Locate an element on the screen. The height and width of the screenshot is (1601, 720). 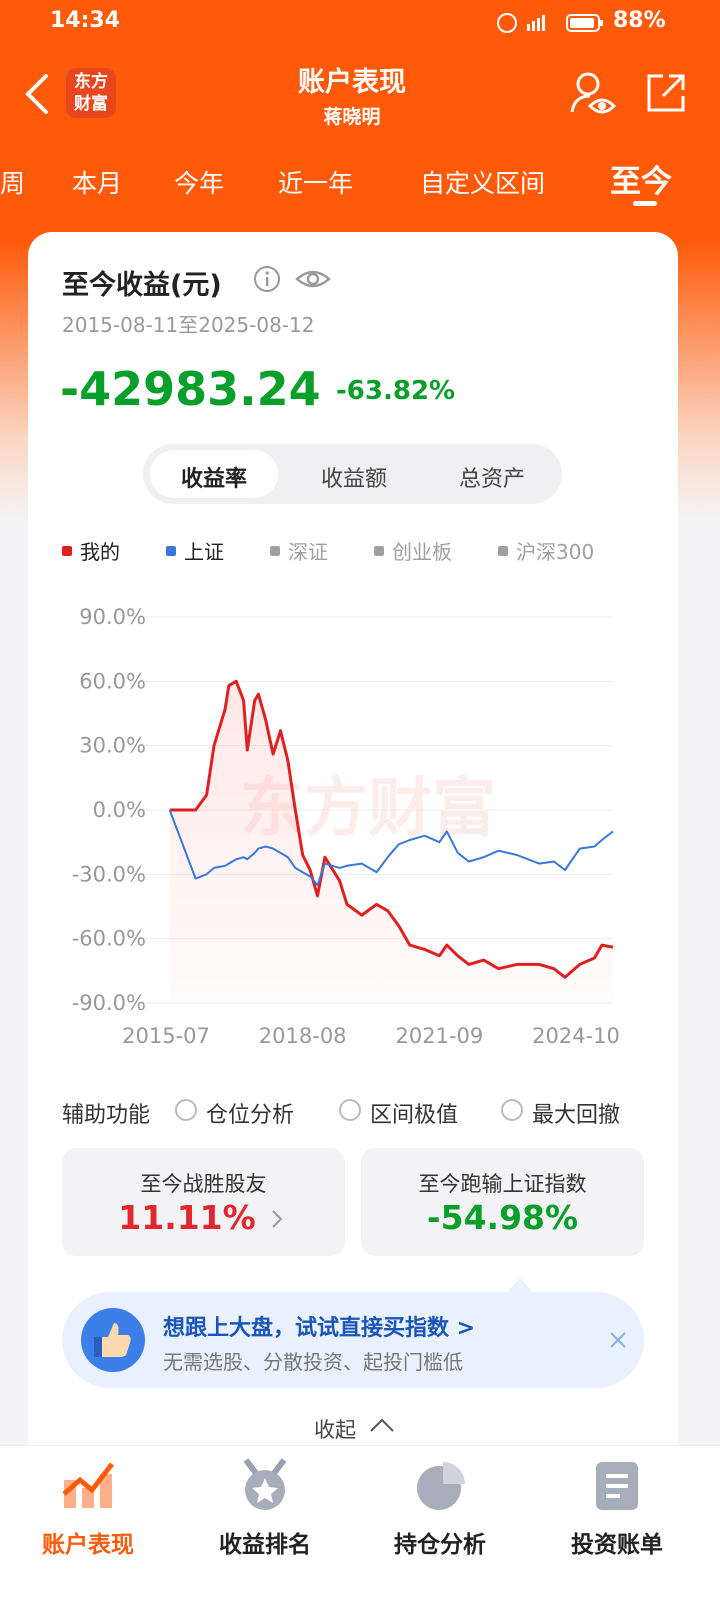
x-tick-label: 2024-10 is located at coordinates (576, 1036).